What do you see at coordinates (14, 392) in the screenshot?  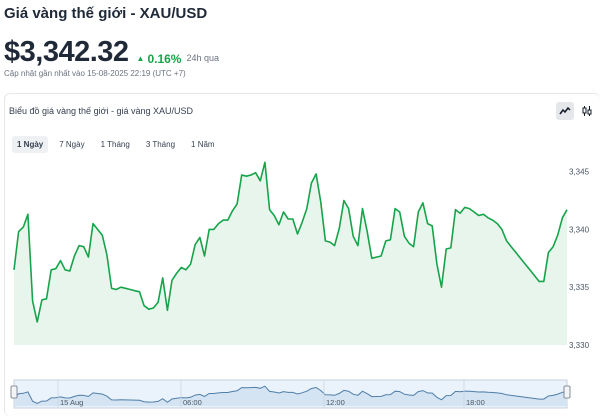 I see `navigator-handle-left` at bounding box center [14, 392].